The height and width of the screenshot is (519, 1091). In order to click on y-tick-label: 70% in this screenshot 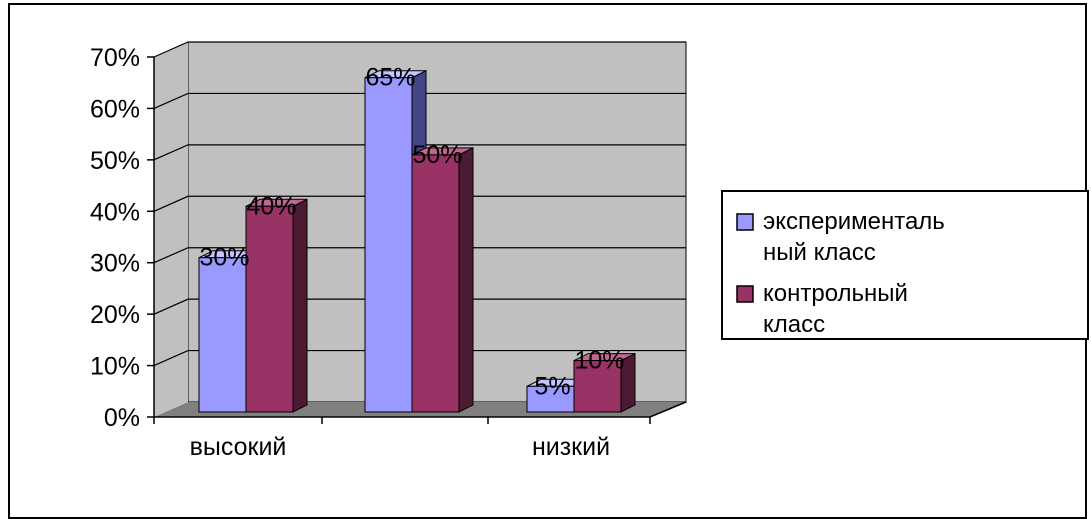, I will do `click(115, 58)`.